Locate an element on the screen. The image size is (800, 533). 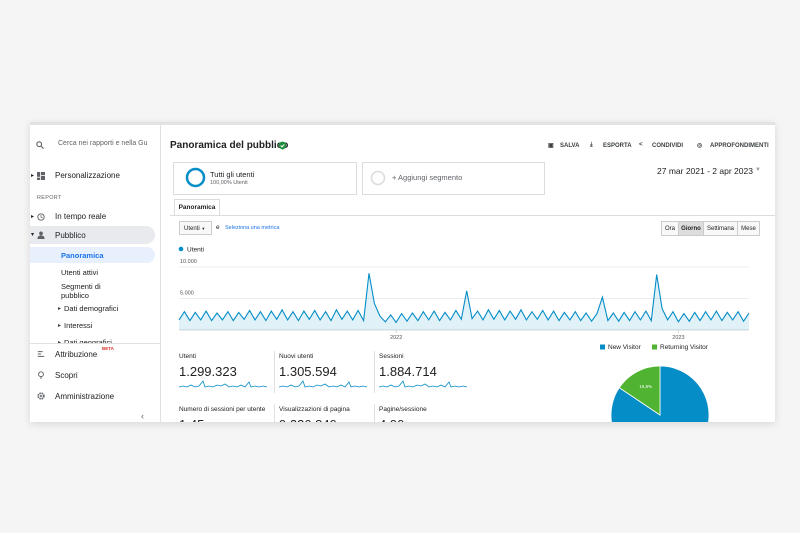
section-label: REPORT is located at coordinates (49, 198).